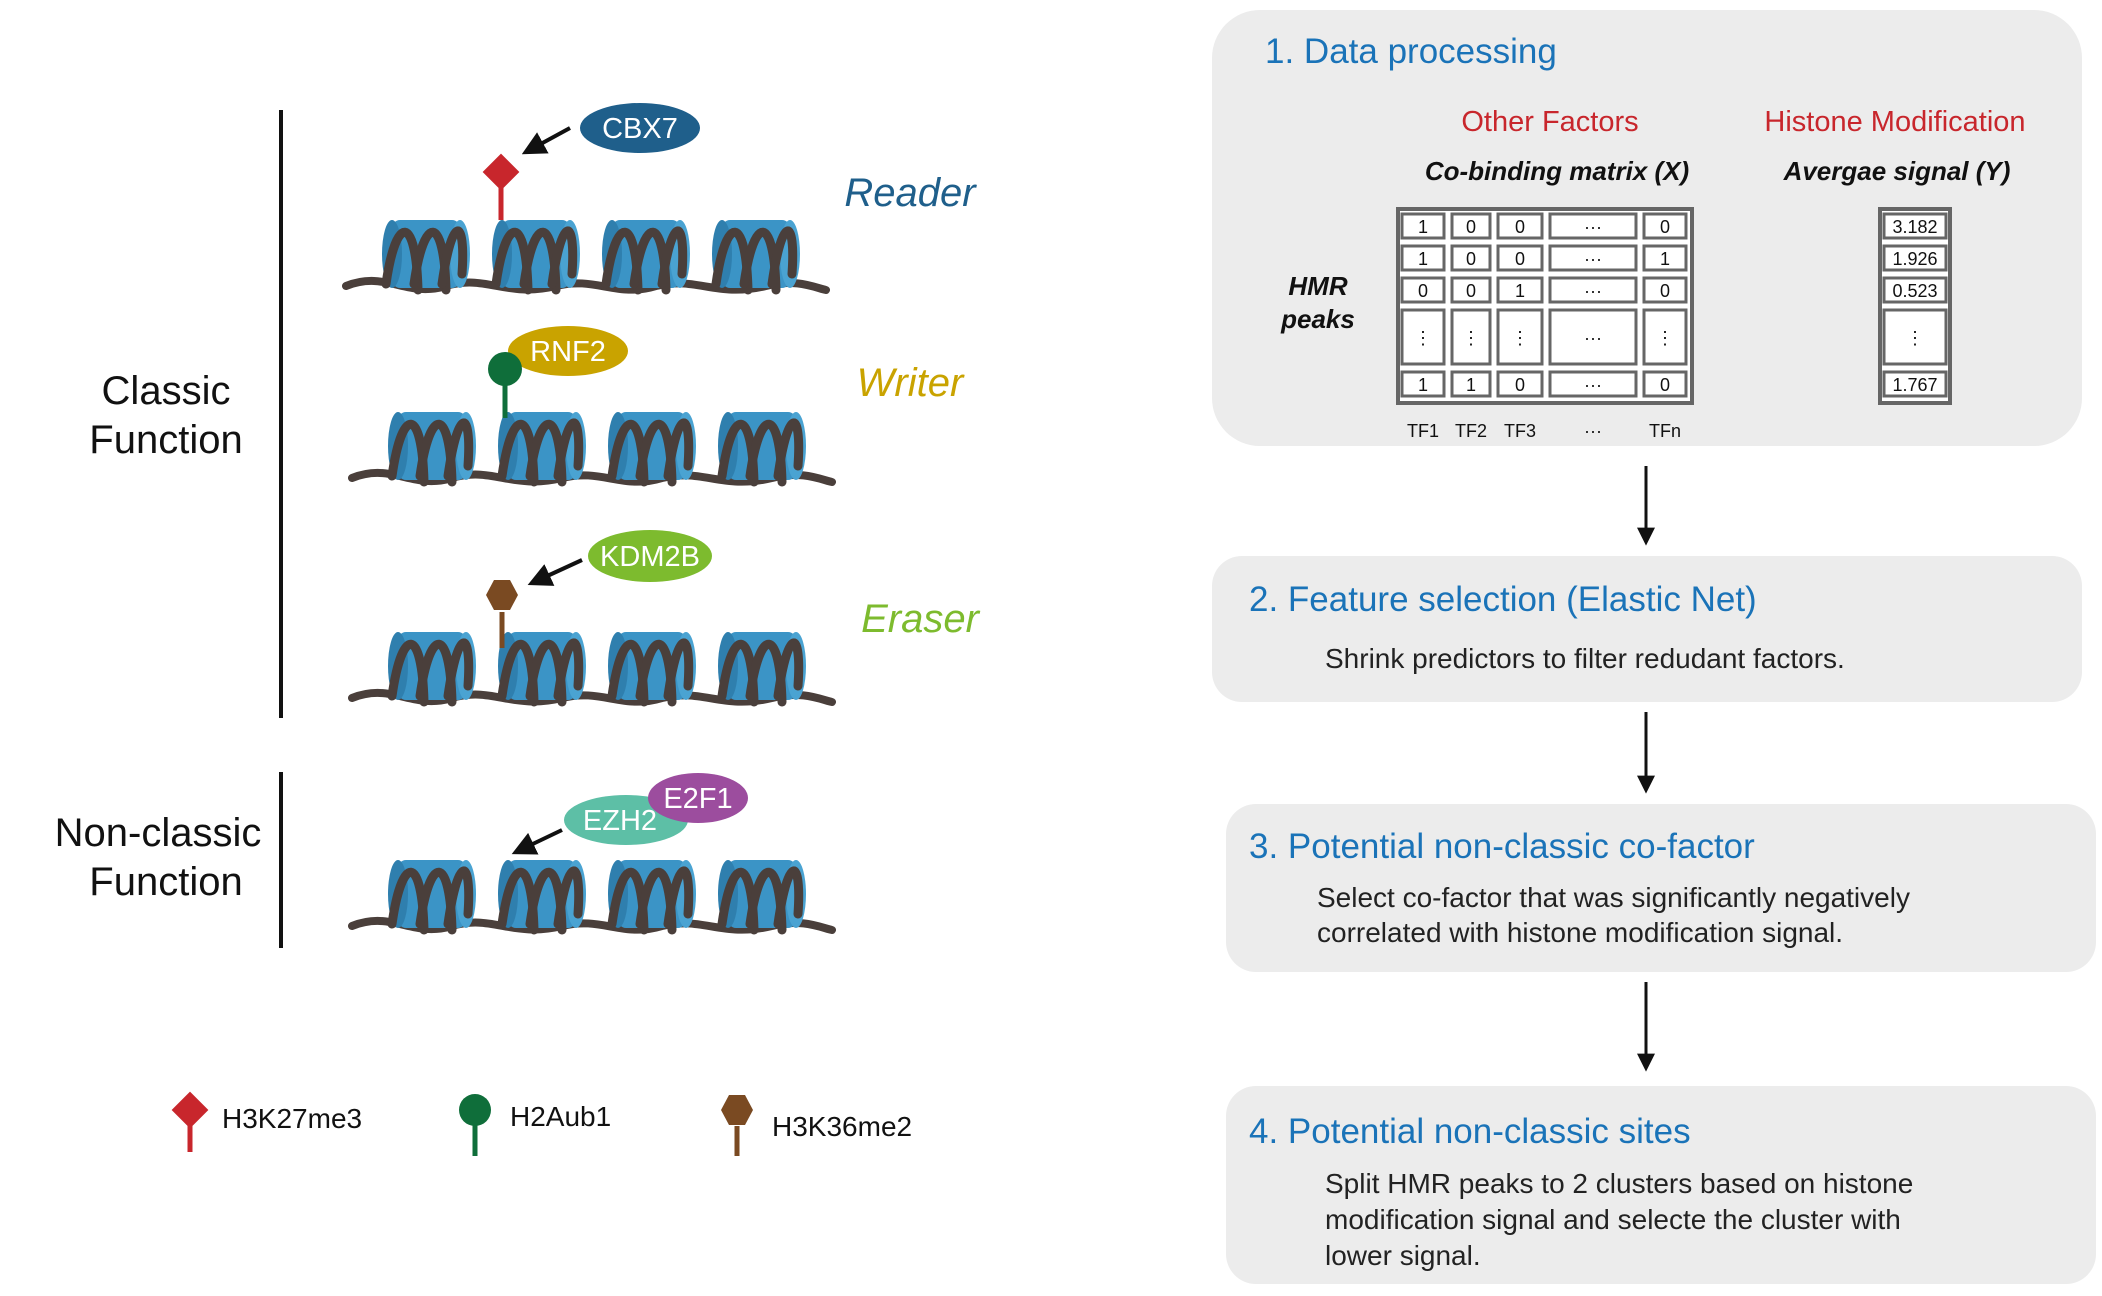  What do you see at coordinates (560, 1116) in the screenshot?
I see `legend-h2aub1-label: H2Aub1` at bounding box center [560, 1116].